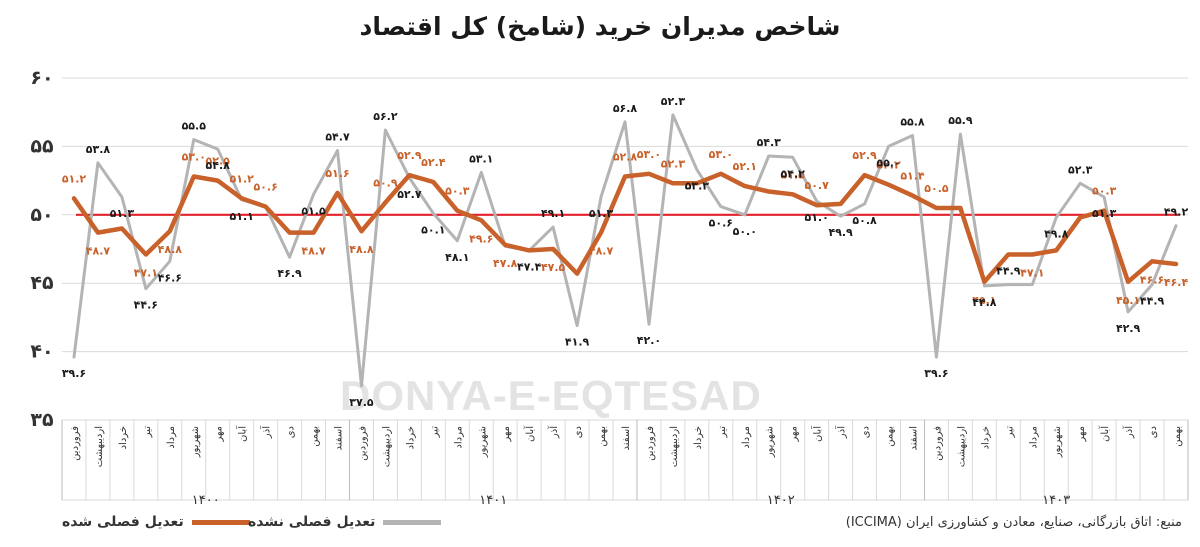 The image size is (1200, 547). Describe the element at coordinates (481, 238) in the screenshot. I see `data-label-adjusted: ۴۹.۶` at that location.